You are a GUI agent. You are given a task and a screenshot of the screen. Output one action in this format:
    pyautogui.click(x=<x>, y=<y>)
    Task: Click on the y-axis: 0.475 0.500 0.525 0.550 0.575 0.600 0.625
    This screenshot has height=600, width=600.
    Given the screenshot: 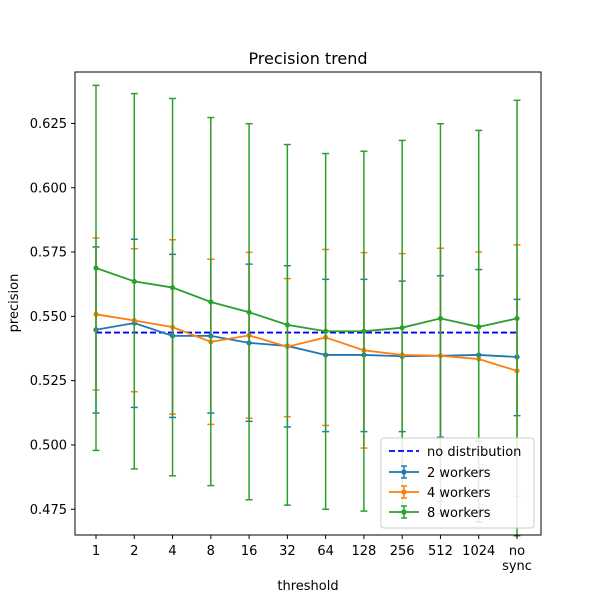 What is the action you would take?
    pyautogui.click(x=52, y=317)
    